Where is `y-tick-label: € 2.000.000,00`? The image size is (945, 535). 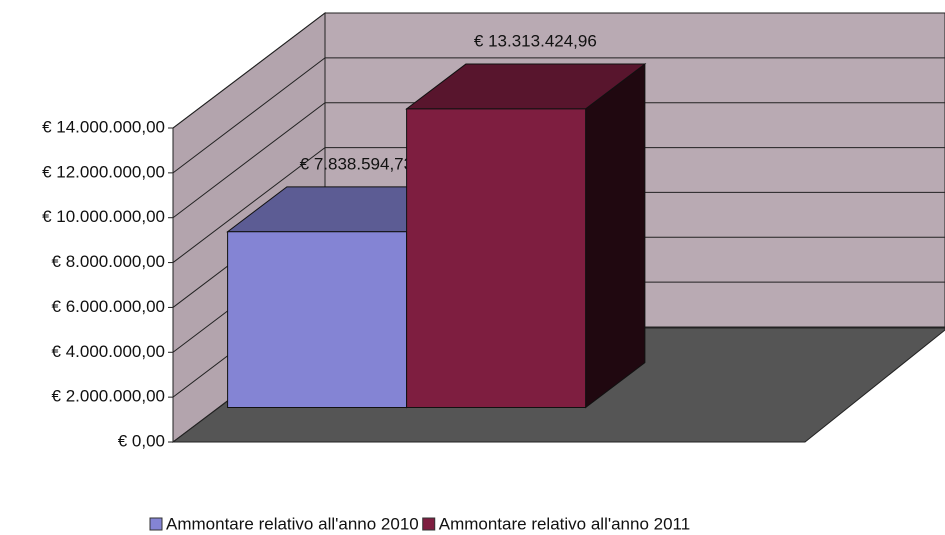 y-tick-label: € 2.000.000,00 is located at coordinates (108, 396).